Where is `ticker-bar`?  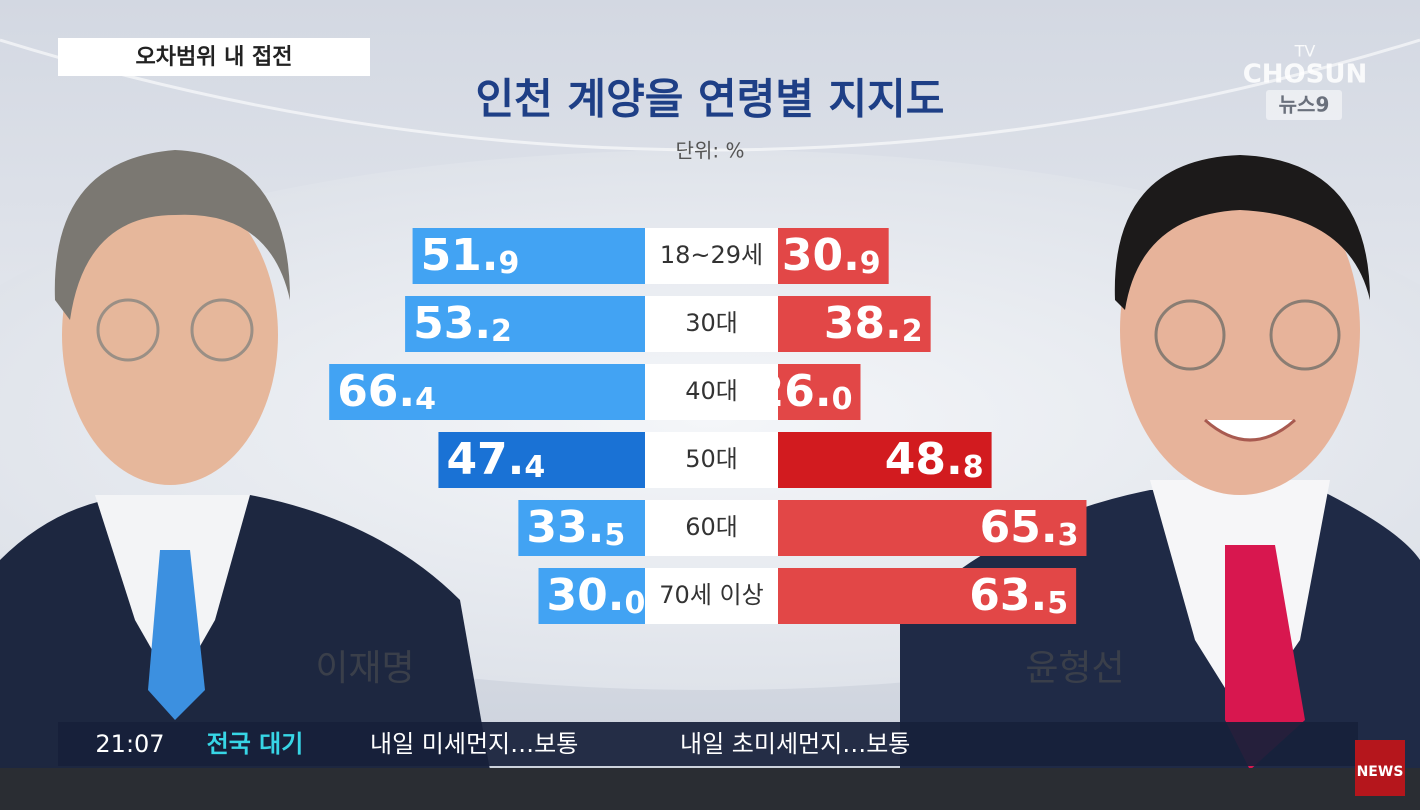 ticker-bar is located at coordinates (708, 744).